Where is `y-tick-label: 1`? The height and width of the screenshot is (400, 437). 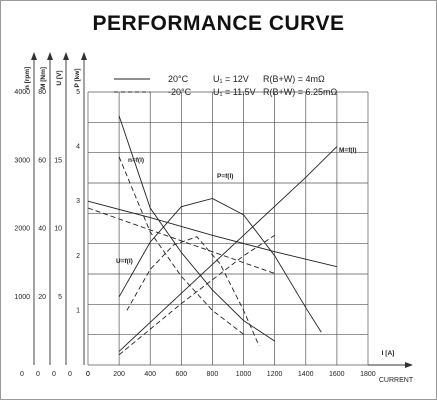
y-tick-label: 1 is located at coordinates (78, 310).